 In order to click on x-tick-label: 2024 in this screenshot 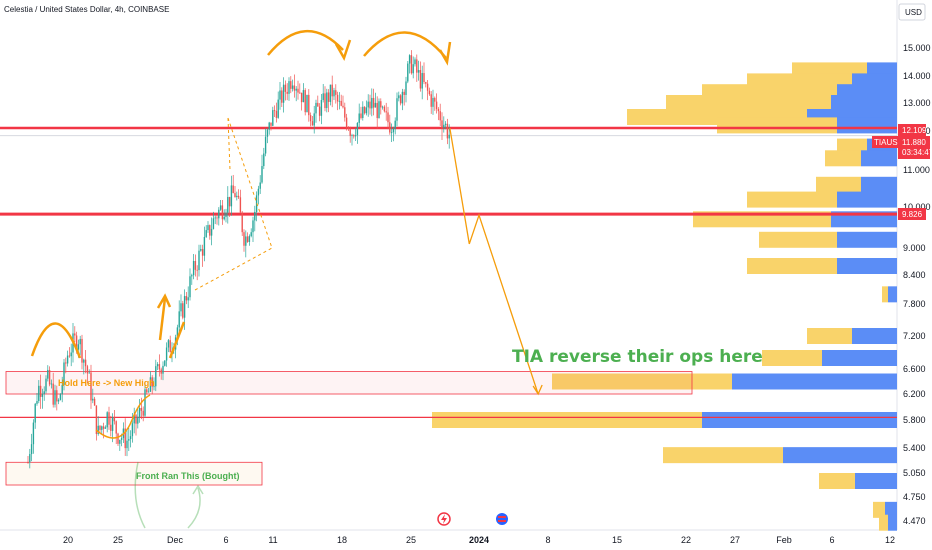, I will do `click(479, 540)`.